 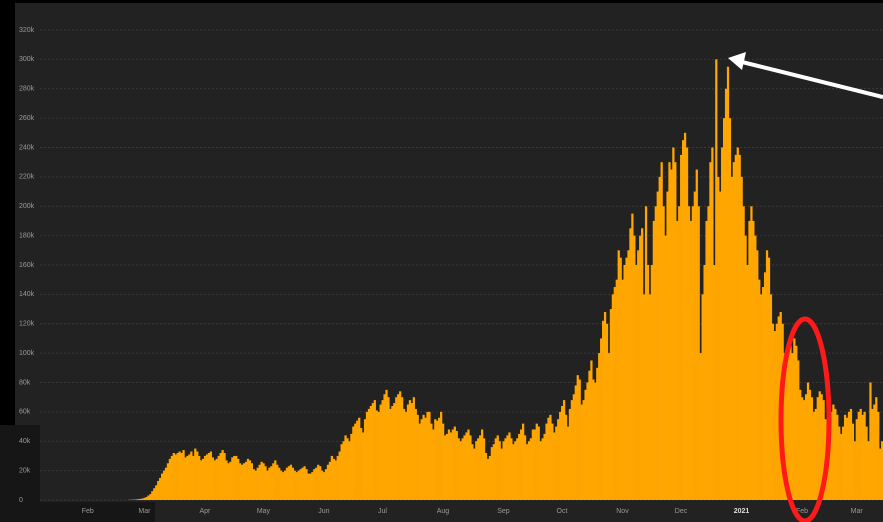 I want to click on arrow-shaft, so click(x=812, y=79).